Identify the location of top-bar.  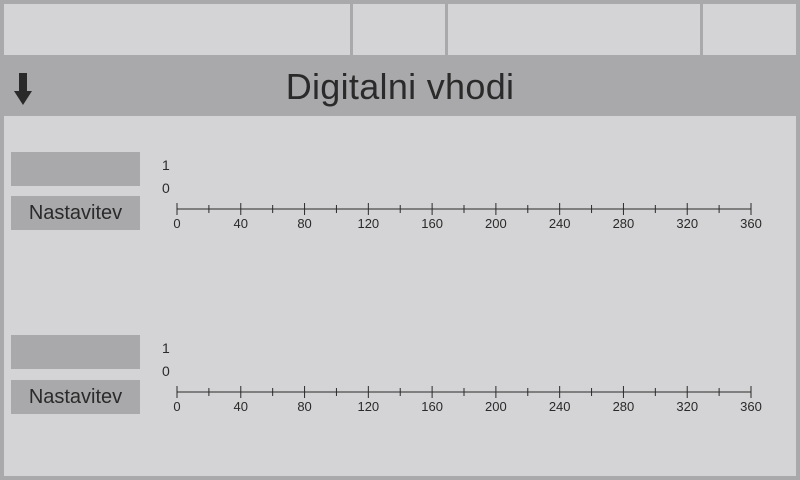
(400, 31).